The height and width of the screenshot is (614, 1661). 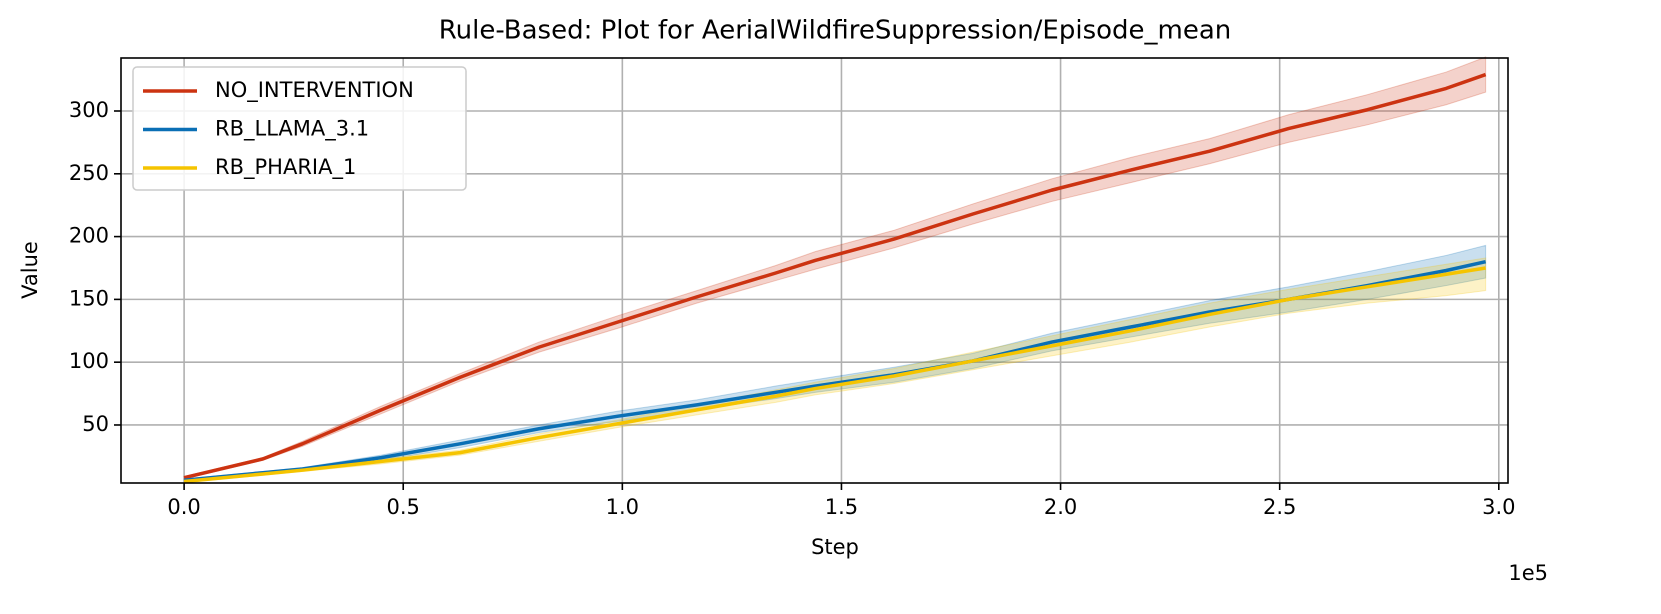 What do you see at coordinates (314, 90) in the screenshot?
I see `legend-label: NO_INTERVENTION` at bounding box center [314, 90].